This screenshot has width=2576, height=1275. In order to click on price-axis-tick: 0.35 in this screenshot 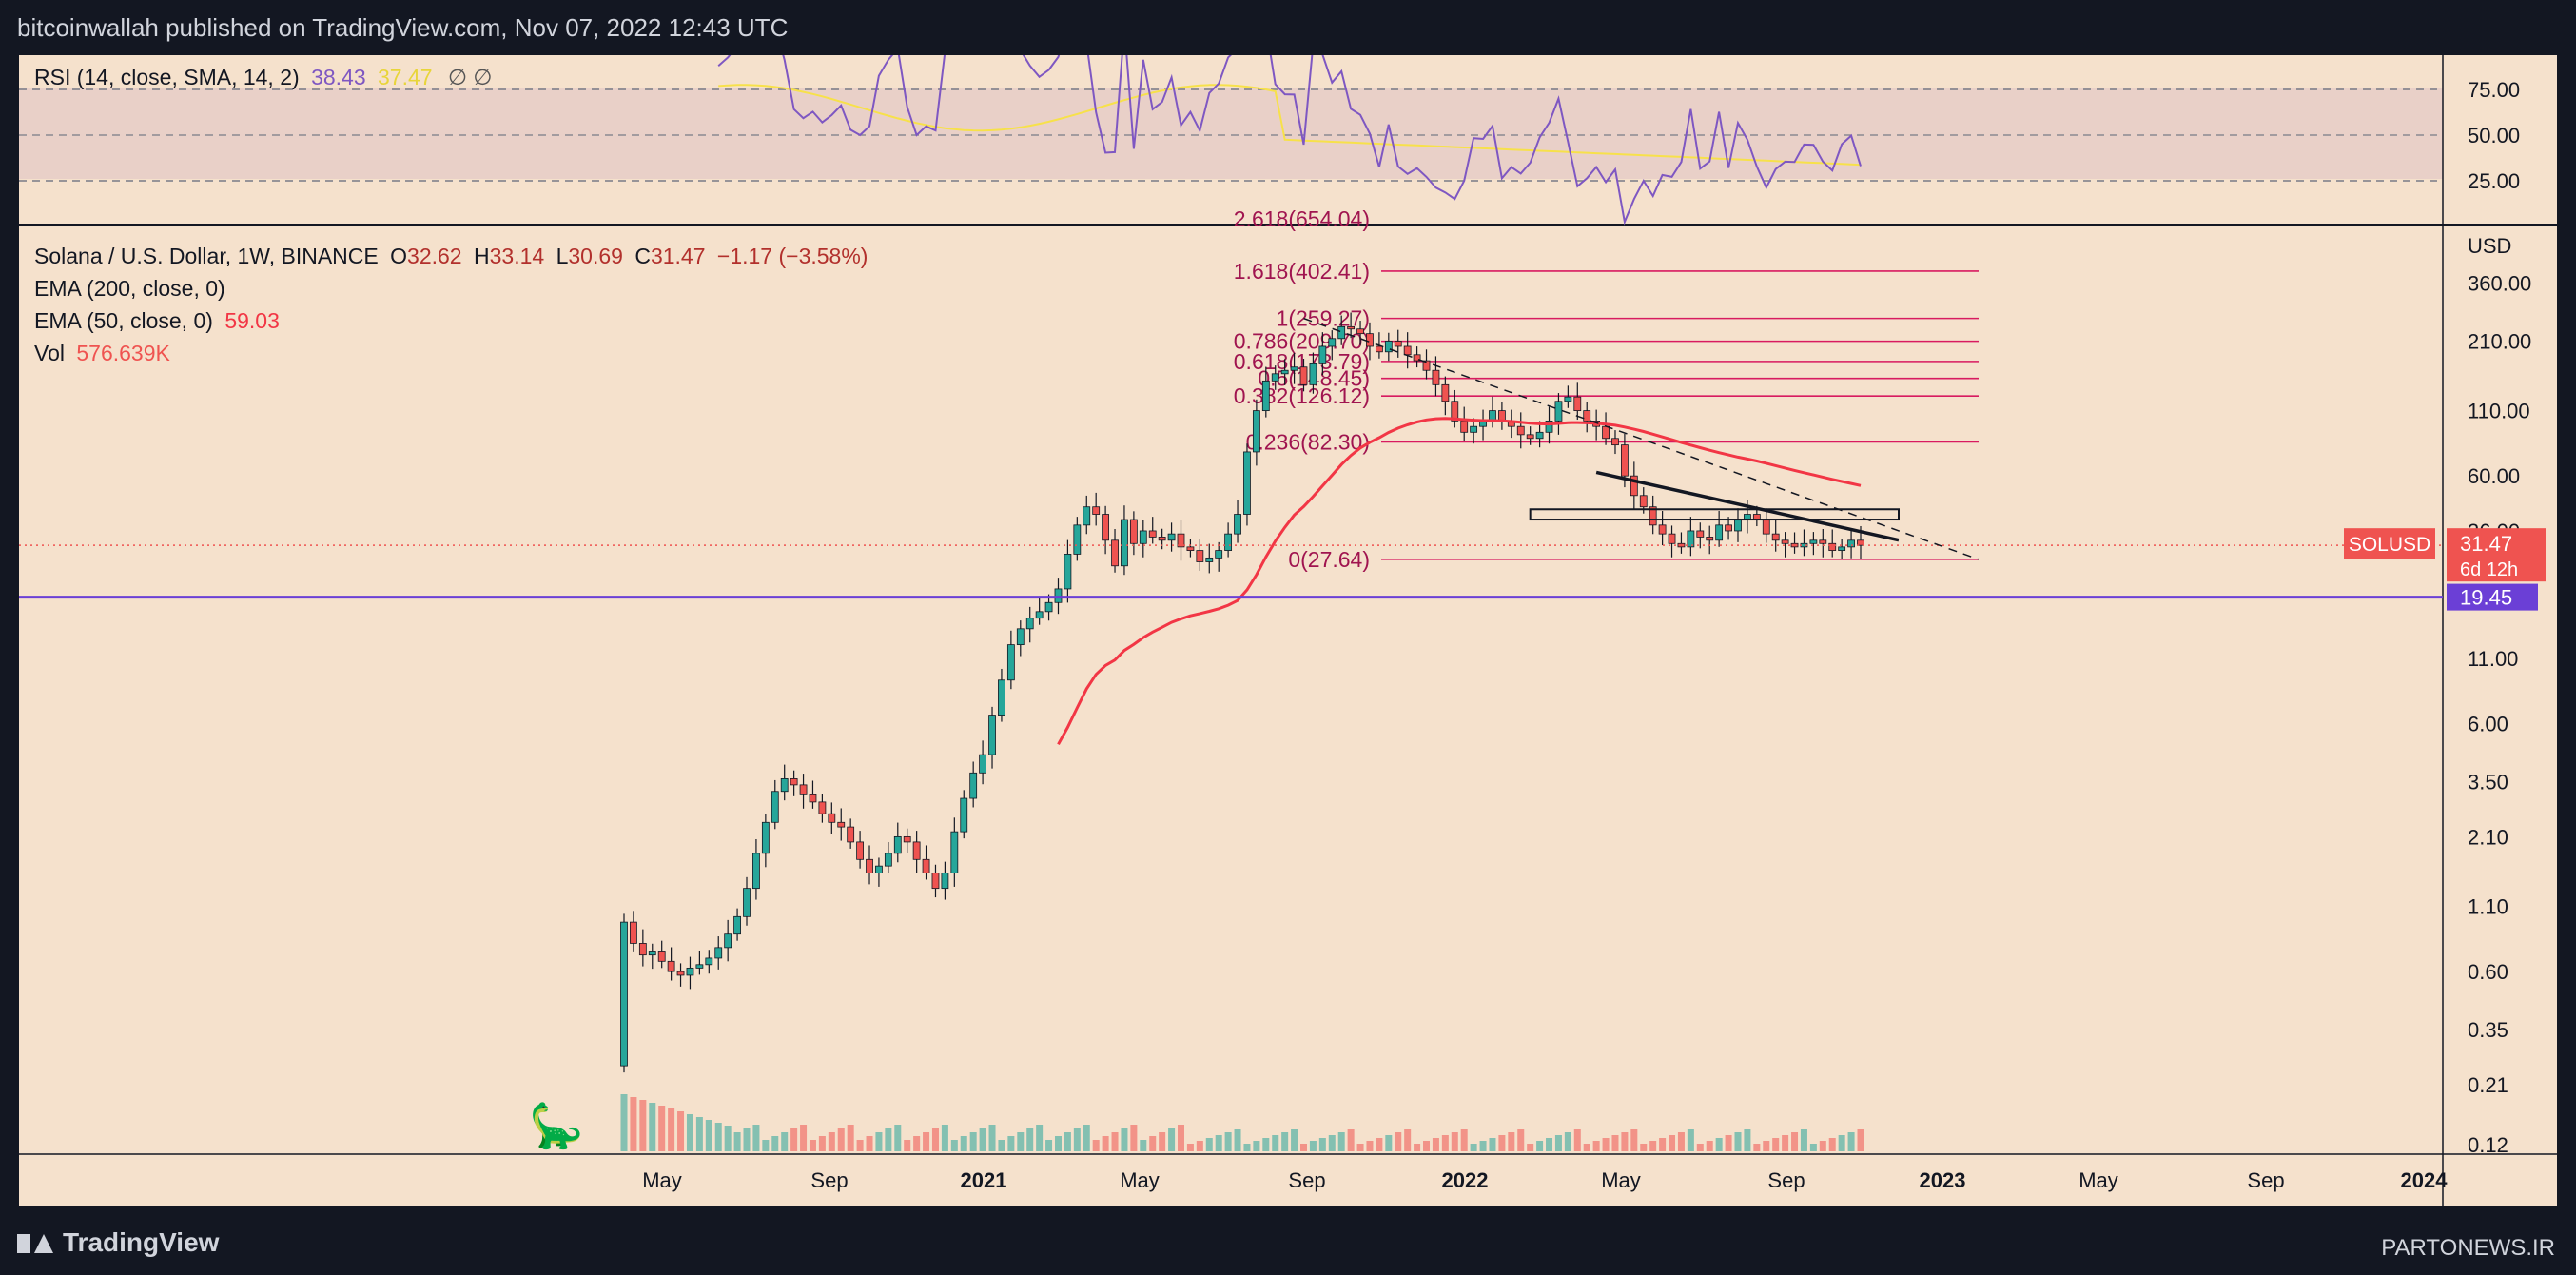, I will do `click(2488, 1030)`.